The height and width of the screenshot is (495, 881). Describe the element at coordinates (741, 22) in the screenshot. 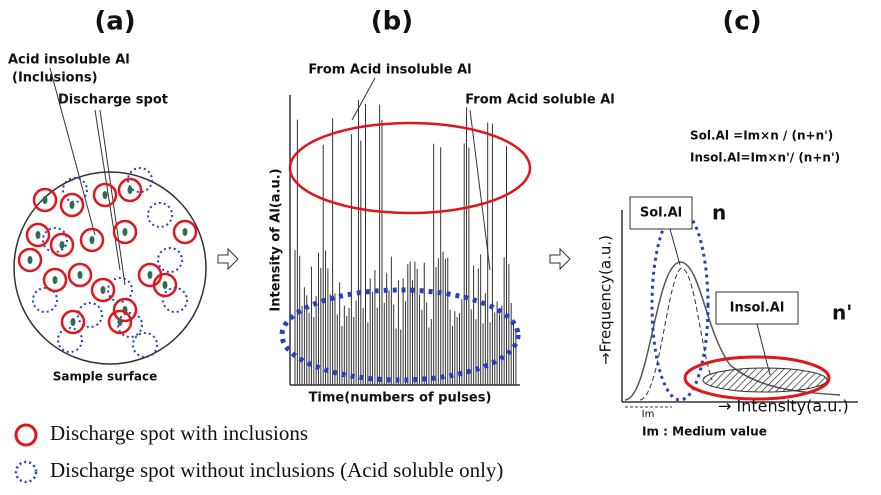

I see `panel-label: (c)` at that location.